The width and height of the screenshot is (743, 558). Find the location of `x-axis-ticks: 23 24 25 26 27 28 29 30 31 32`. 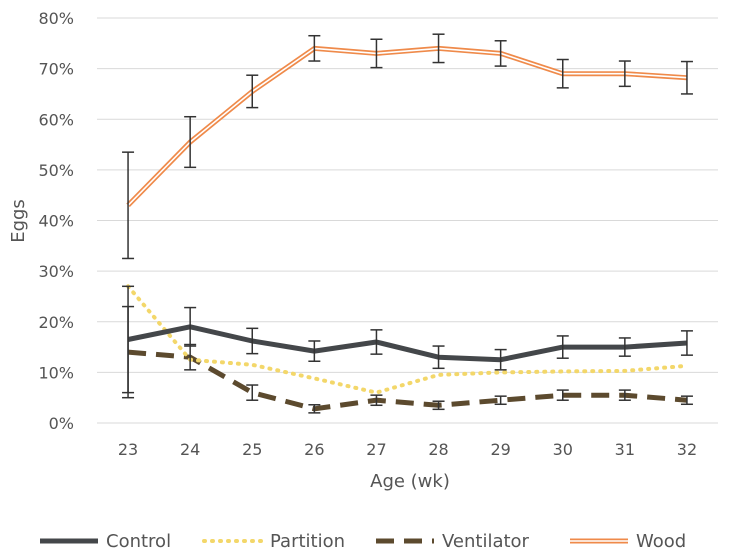

x-axis-ticks: 23 24 25 26 27 28 29 30 31 32 is located at coordinates (407, 449).